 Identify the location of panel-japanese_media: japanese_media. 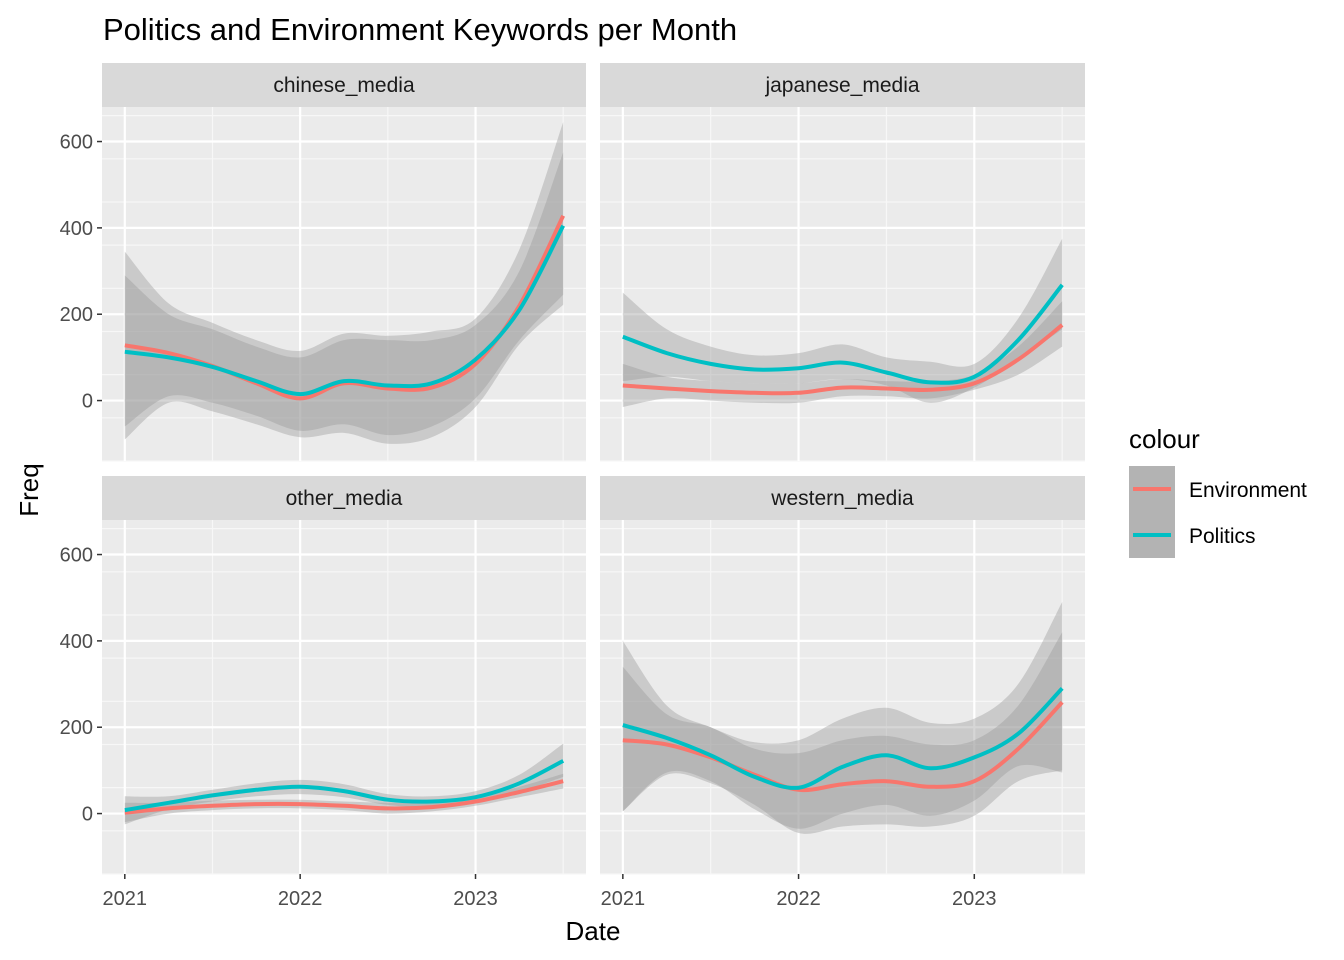
(842, 262).